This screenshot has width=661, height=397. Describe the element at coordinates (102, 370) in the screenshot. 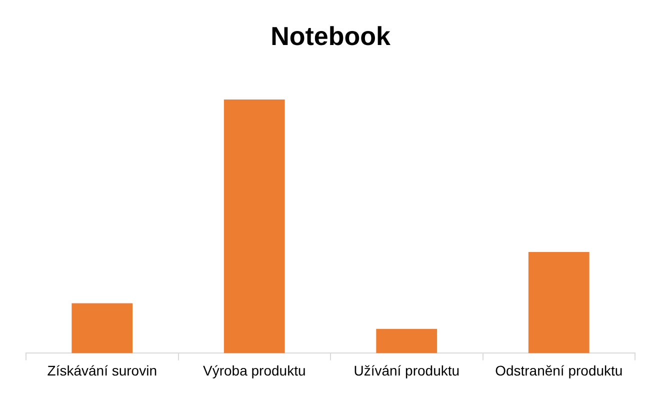

I see `x-tick-label: Získávání surovin` at that location.